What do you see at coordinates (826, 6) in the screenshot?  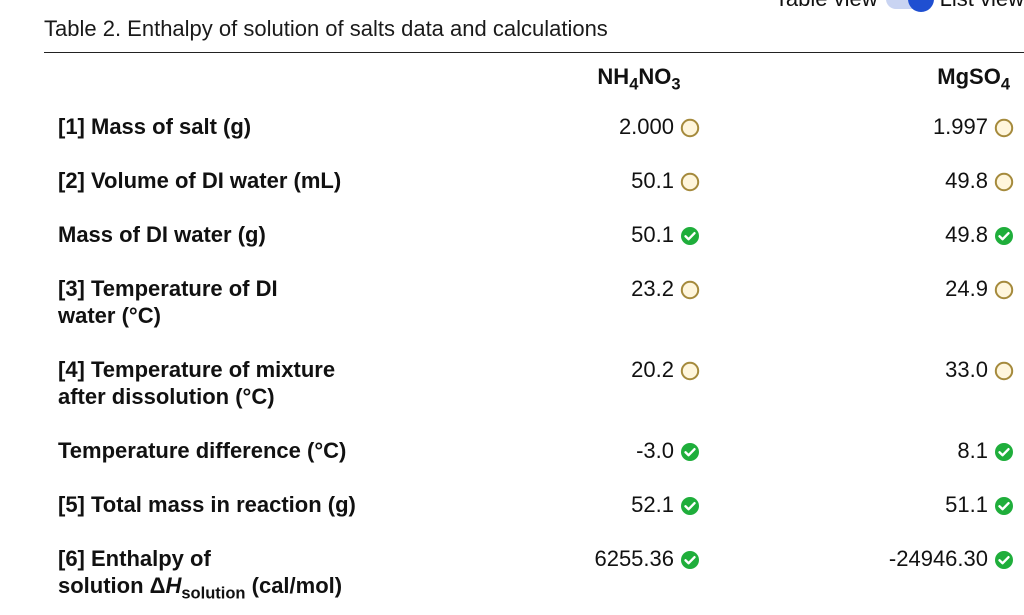 I see `table-view-label: Table view` at bounding box center [826, 6].